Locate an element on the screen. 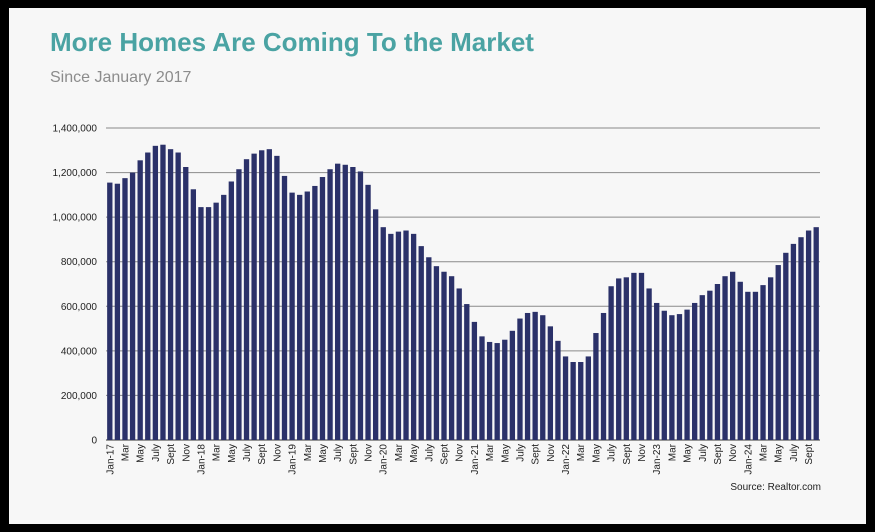 This screenshot has width=875, height=532. x-tick-label: Jan-19 is located at coordinates (293, 459).